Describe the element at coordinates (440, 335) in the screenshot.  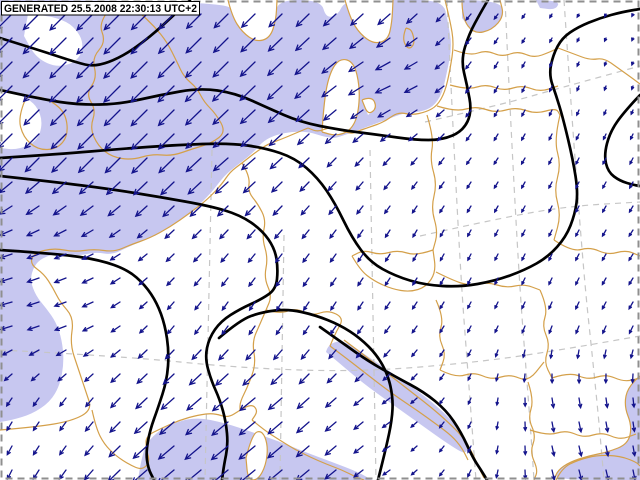
I see `border-hungary-croatia` at that location.